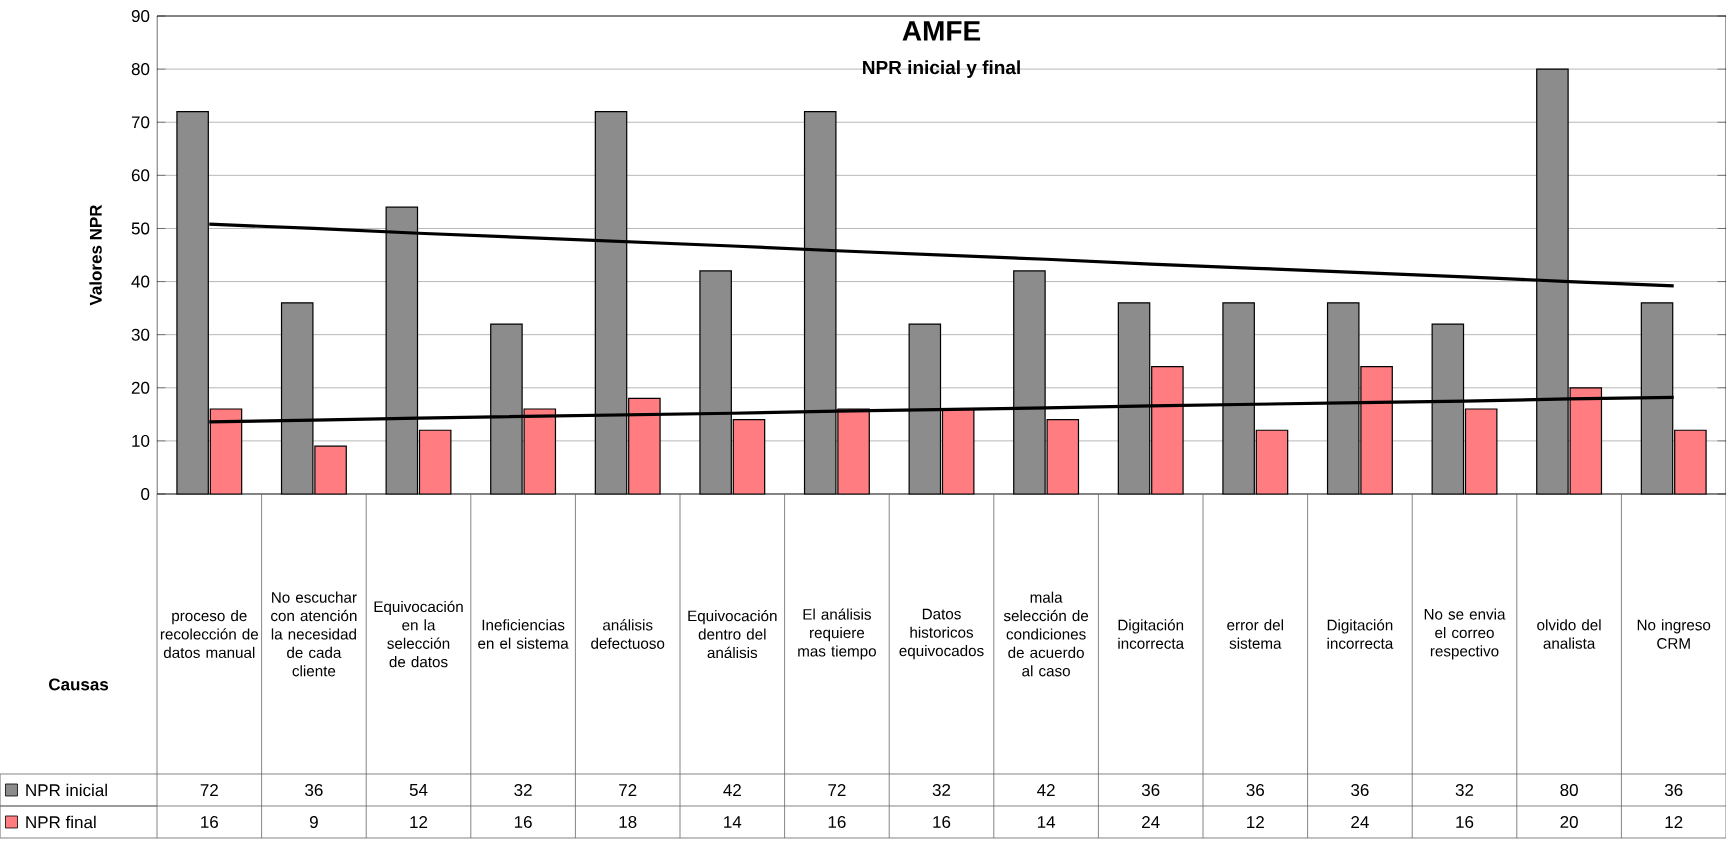  What do you see at coordinates (140, 175) in the screenshot?
I see `y-tick-label: 60` at bounding box center [140, 175].